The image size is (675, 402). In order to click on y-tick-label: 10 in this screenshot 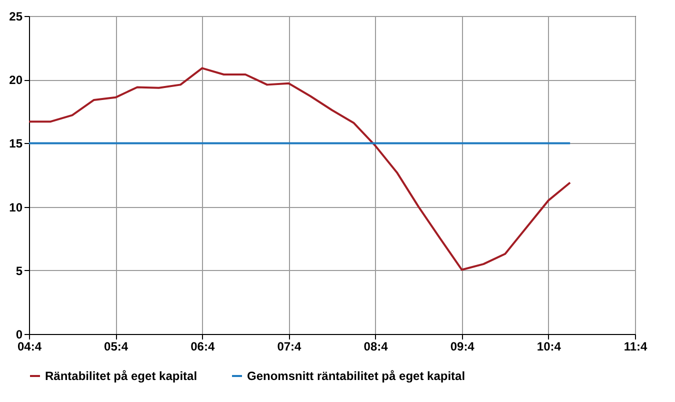, I will do `click(16, 207)`.